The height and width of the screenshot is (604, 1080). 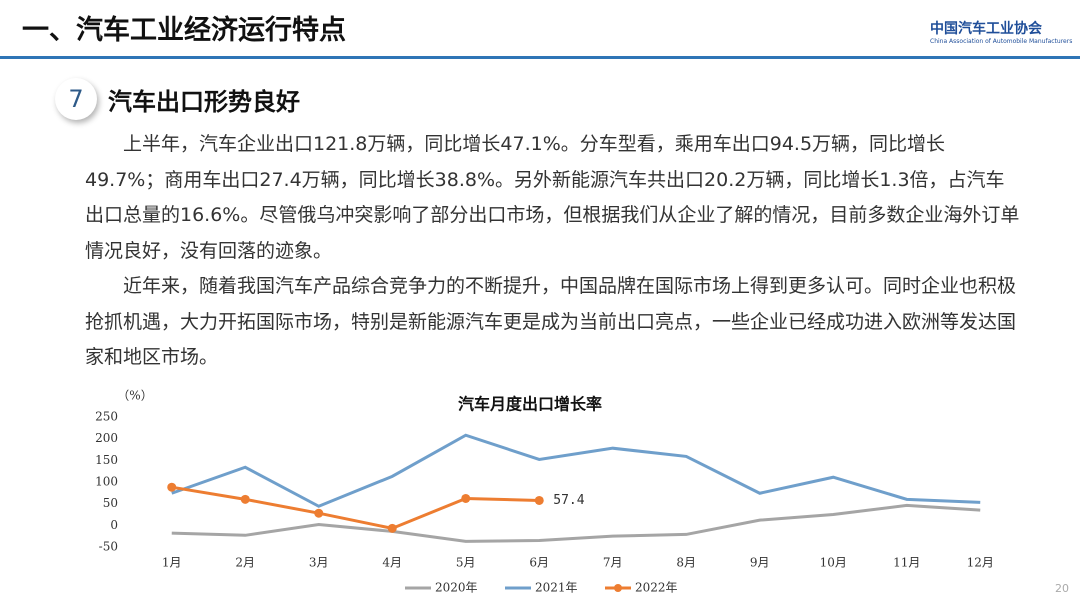 I want to click on legend-marker, so click(x=618, y=588).